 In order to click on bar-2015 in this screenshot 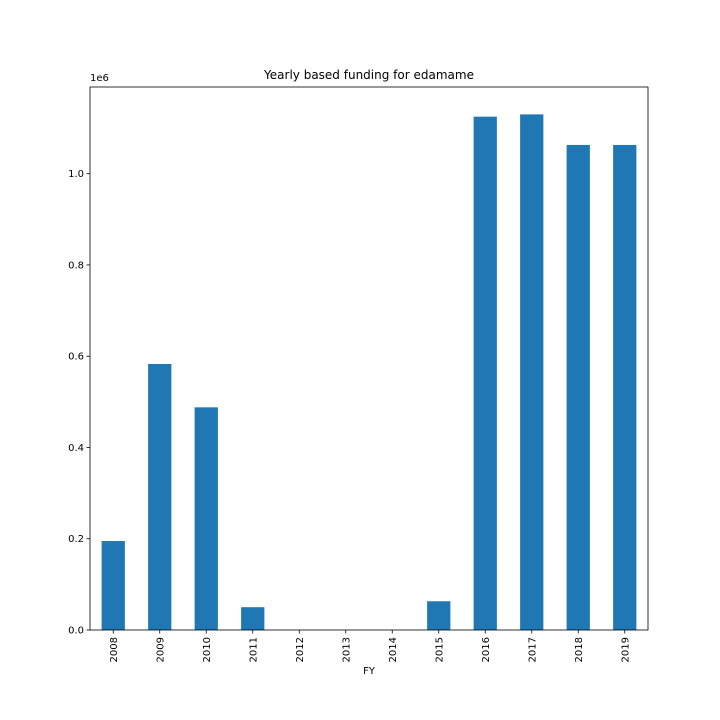, I will do `click(439, 615)`.